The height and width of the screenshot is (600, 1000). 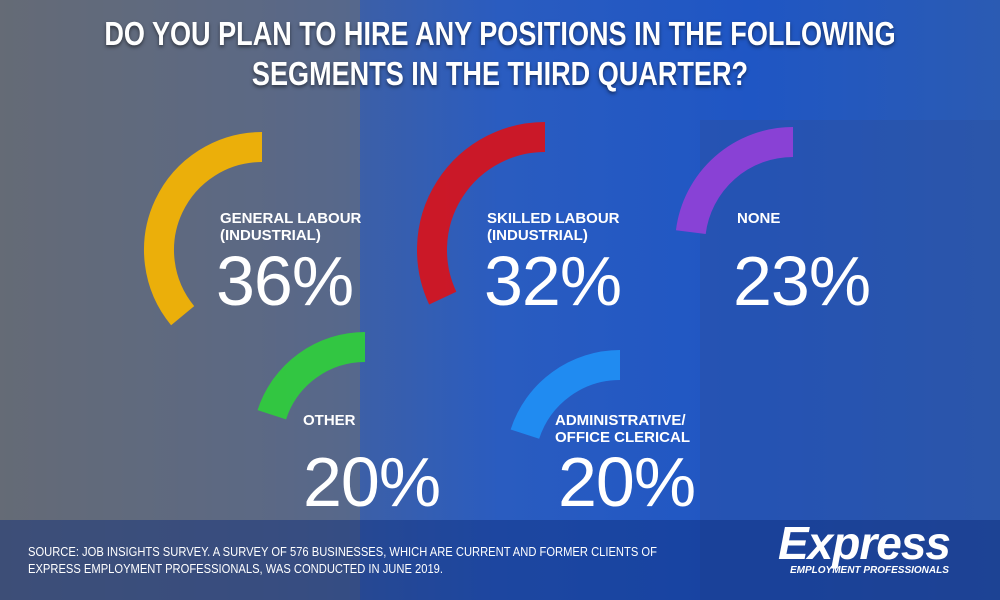 What do you see at coordinates (553, 227) in the screenshot?
I see `category-label: SKILLED LABOUR (INDUSTRIAL)` at bounding box center [553, 227].